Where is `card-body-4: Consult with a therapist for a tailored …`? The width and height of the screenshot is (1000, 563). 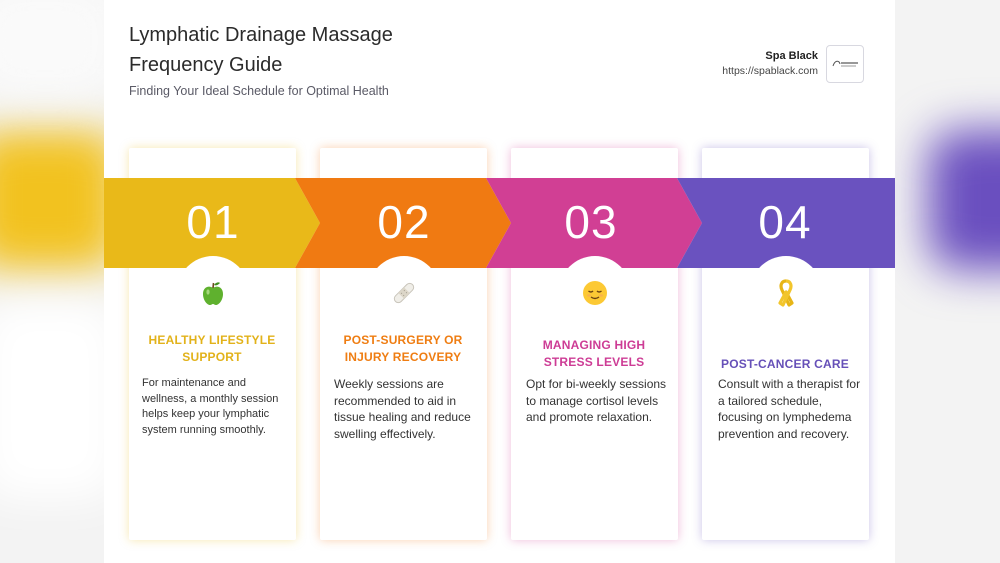
card-body-4: Consult with a therapist for a tailored … is located at coordinates (789, 409).